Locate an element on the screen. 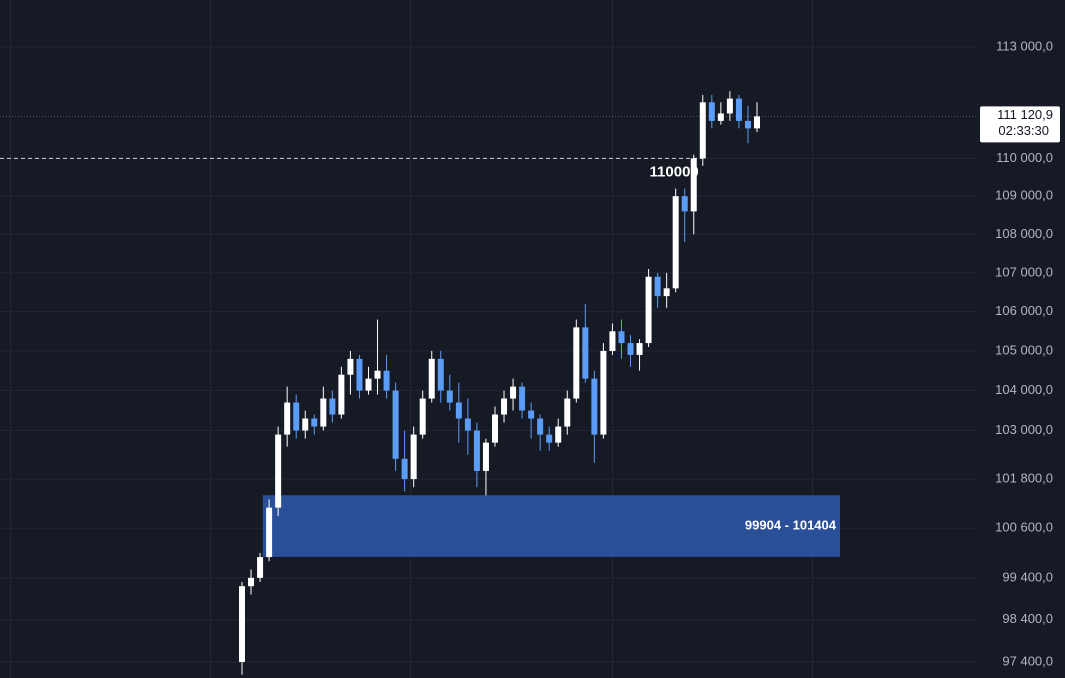 The image size is (1065, 678). y-tick-label: 109 000,0 is located at coordinates (1024, 195).